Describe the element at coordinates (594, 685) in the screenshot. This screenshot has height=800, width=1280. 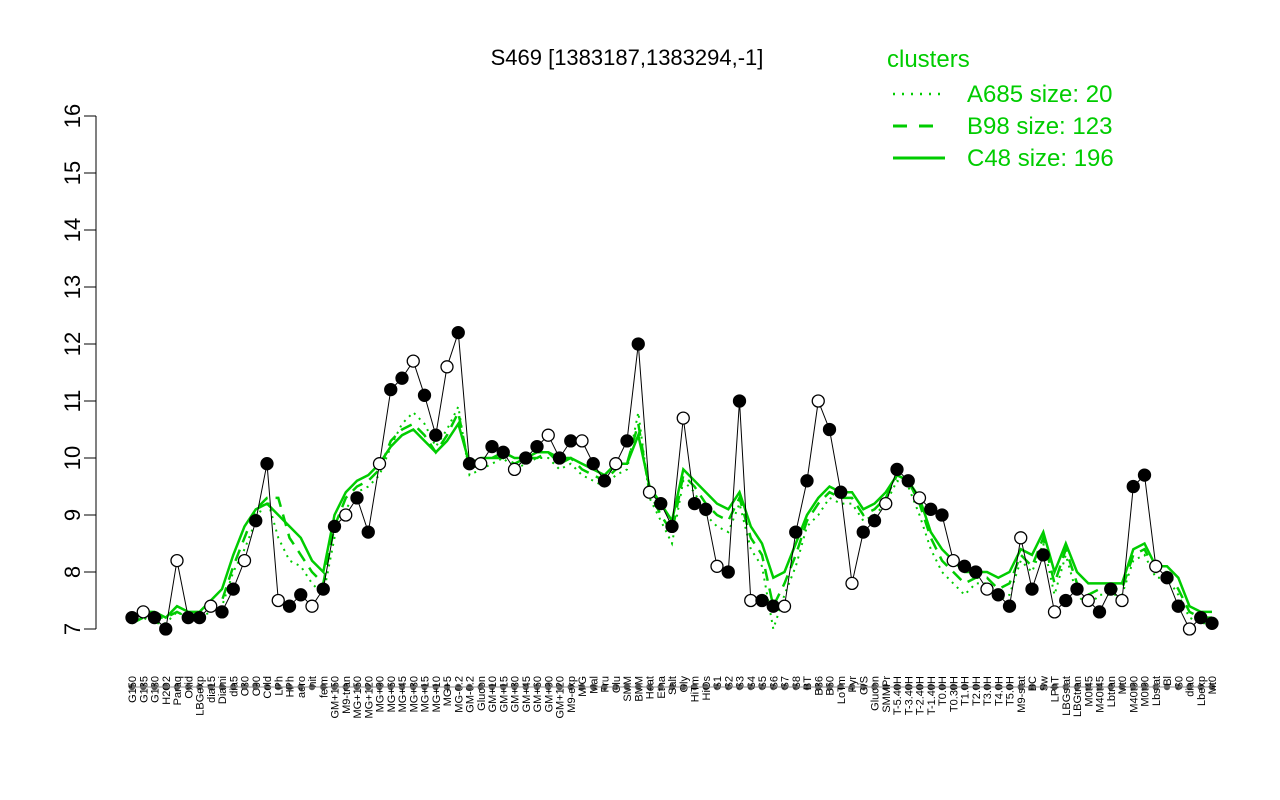
I see `x-tick-label: Mal` at that location.